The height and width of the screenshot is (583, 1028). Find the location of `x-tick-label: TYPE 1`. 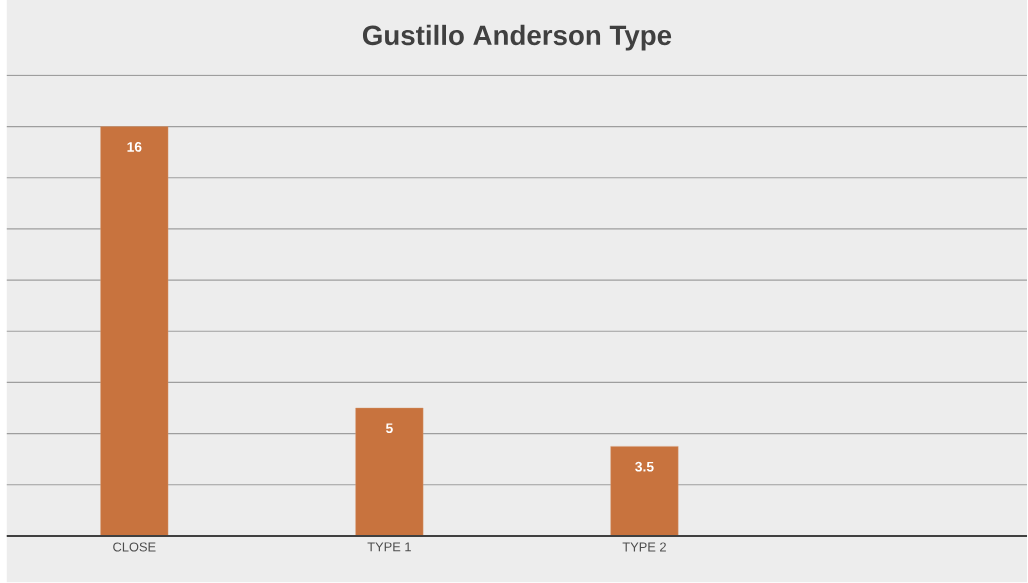

x-tick-label: TYPE 1 is located at coordinates (389, 547).